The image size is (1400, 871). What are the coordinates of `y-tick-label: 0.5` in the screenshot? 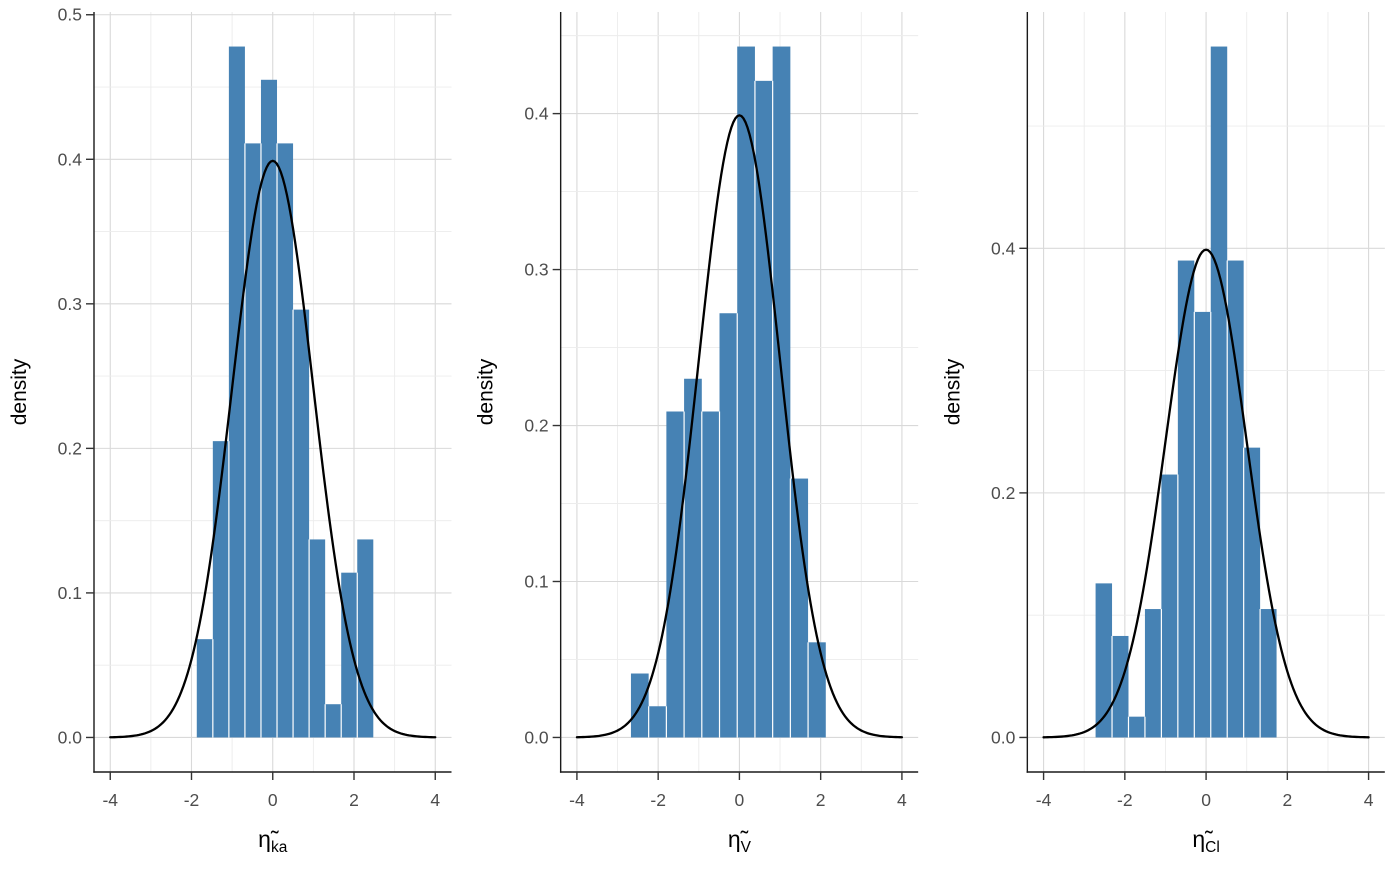 It's located at (70, 15).